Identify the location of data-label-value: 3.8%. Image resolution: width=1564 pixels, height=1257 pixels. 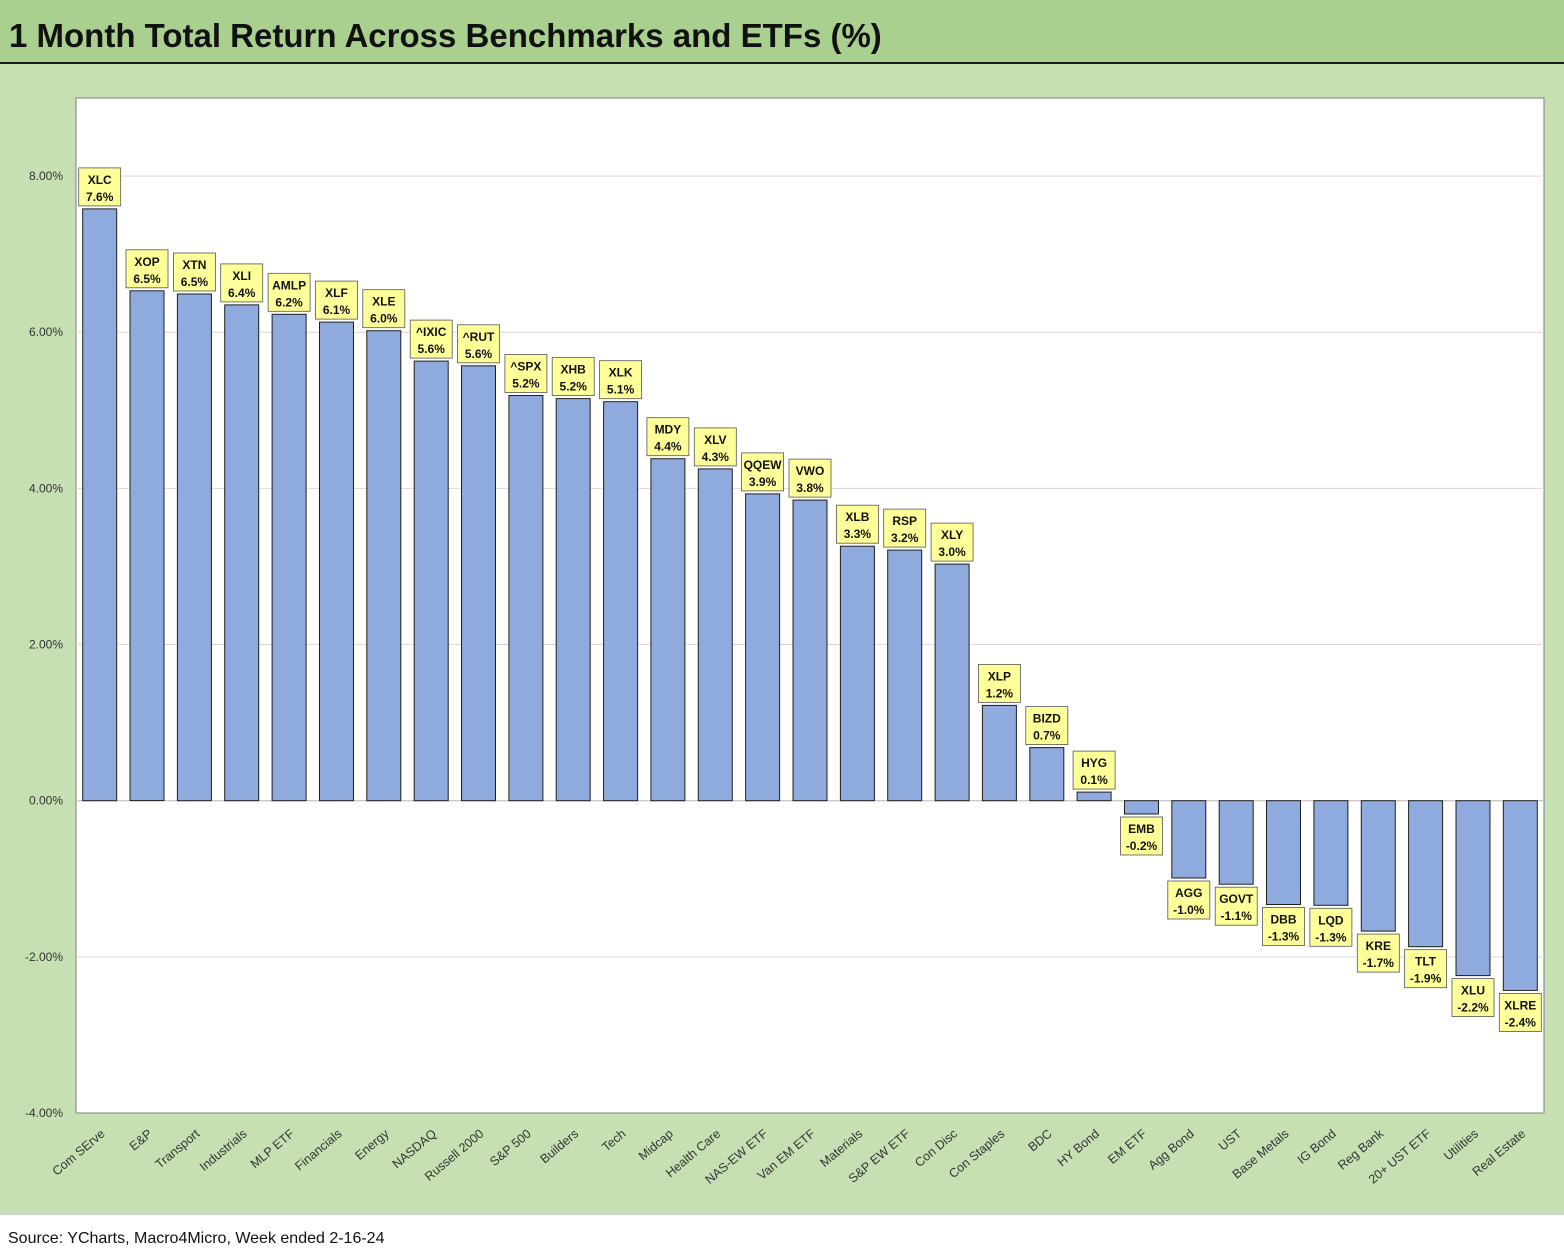
(810, 488).